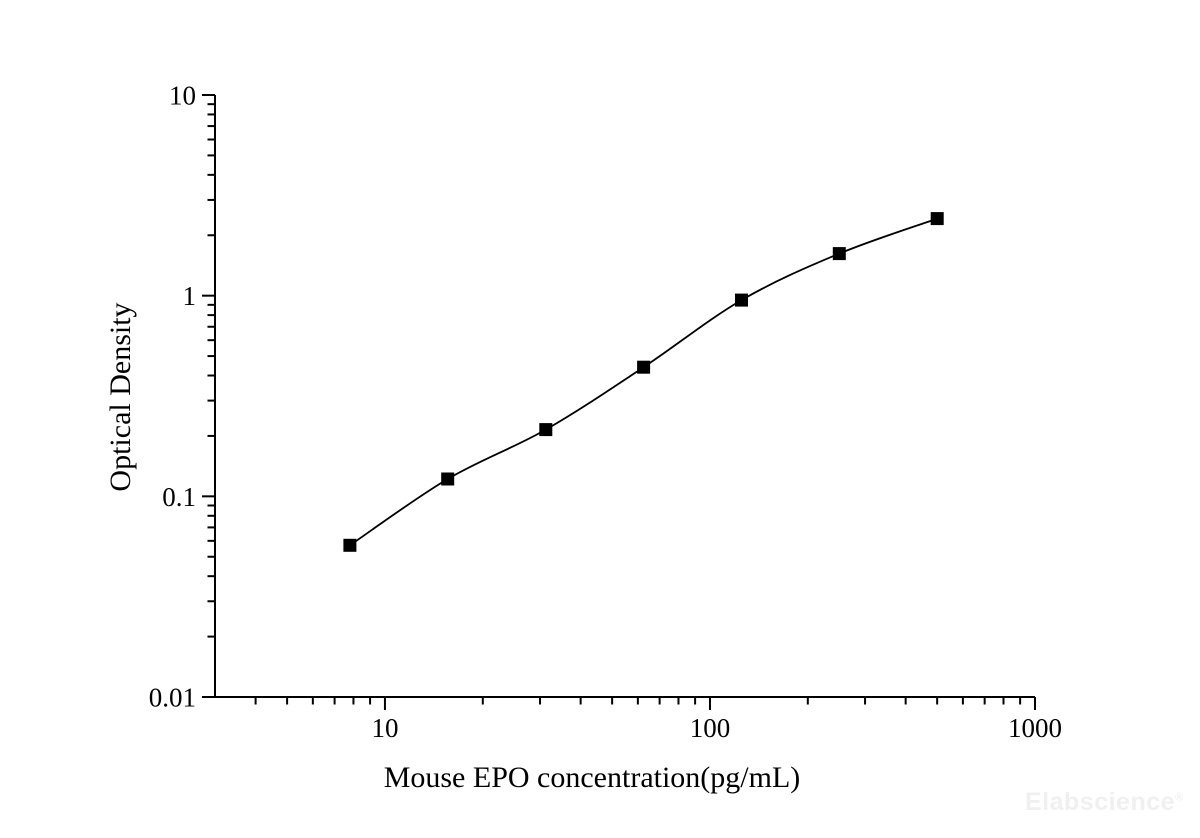 Image resolution: width=1200 pixels, height=838 pixels. I want to click on y-tick-label: 0.01, so click(172, 697).